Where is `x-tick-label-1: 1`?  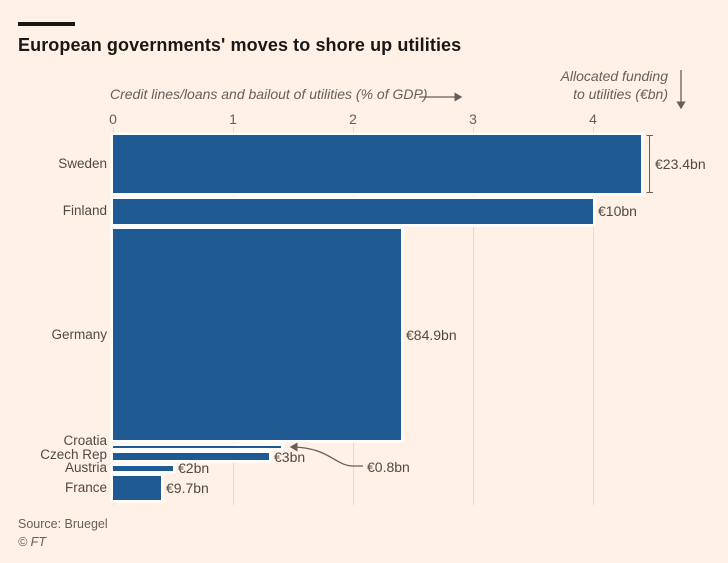 x-tick-label-1: 1 is located at coordinates (233, 119).